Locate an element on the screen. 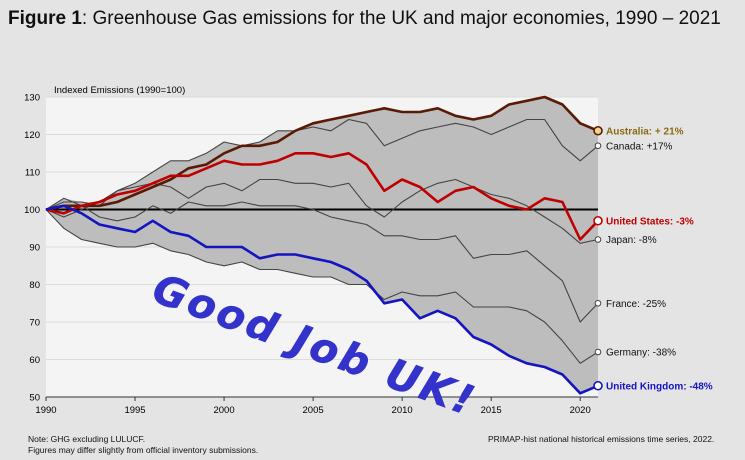 This screenshot has height=460, width=745. end-marker-canada is located at coordinates (598, 146).